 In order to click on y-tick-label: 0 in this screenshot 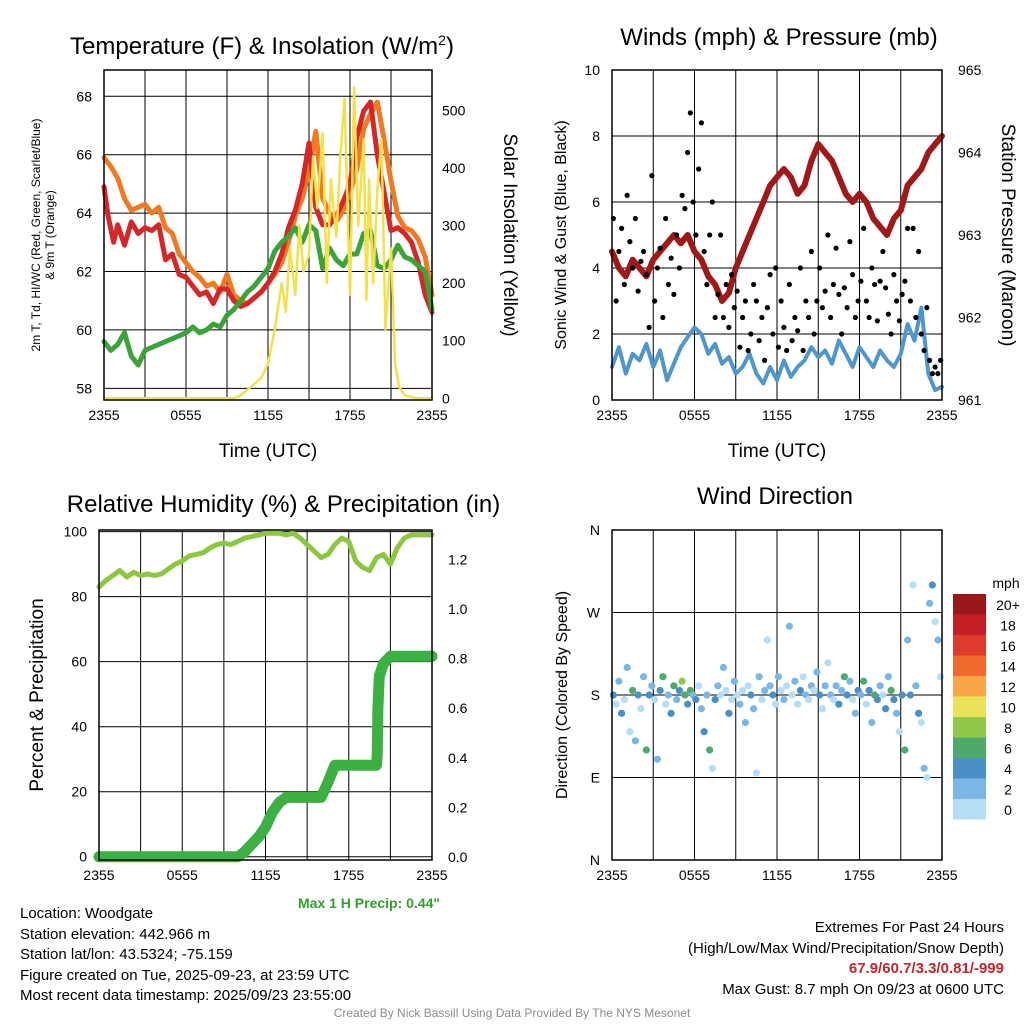, I will do `click(83, 857)`.